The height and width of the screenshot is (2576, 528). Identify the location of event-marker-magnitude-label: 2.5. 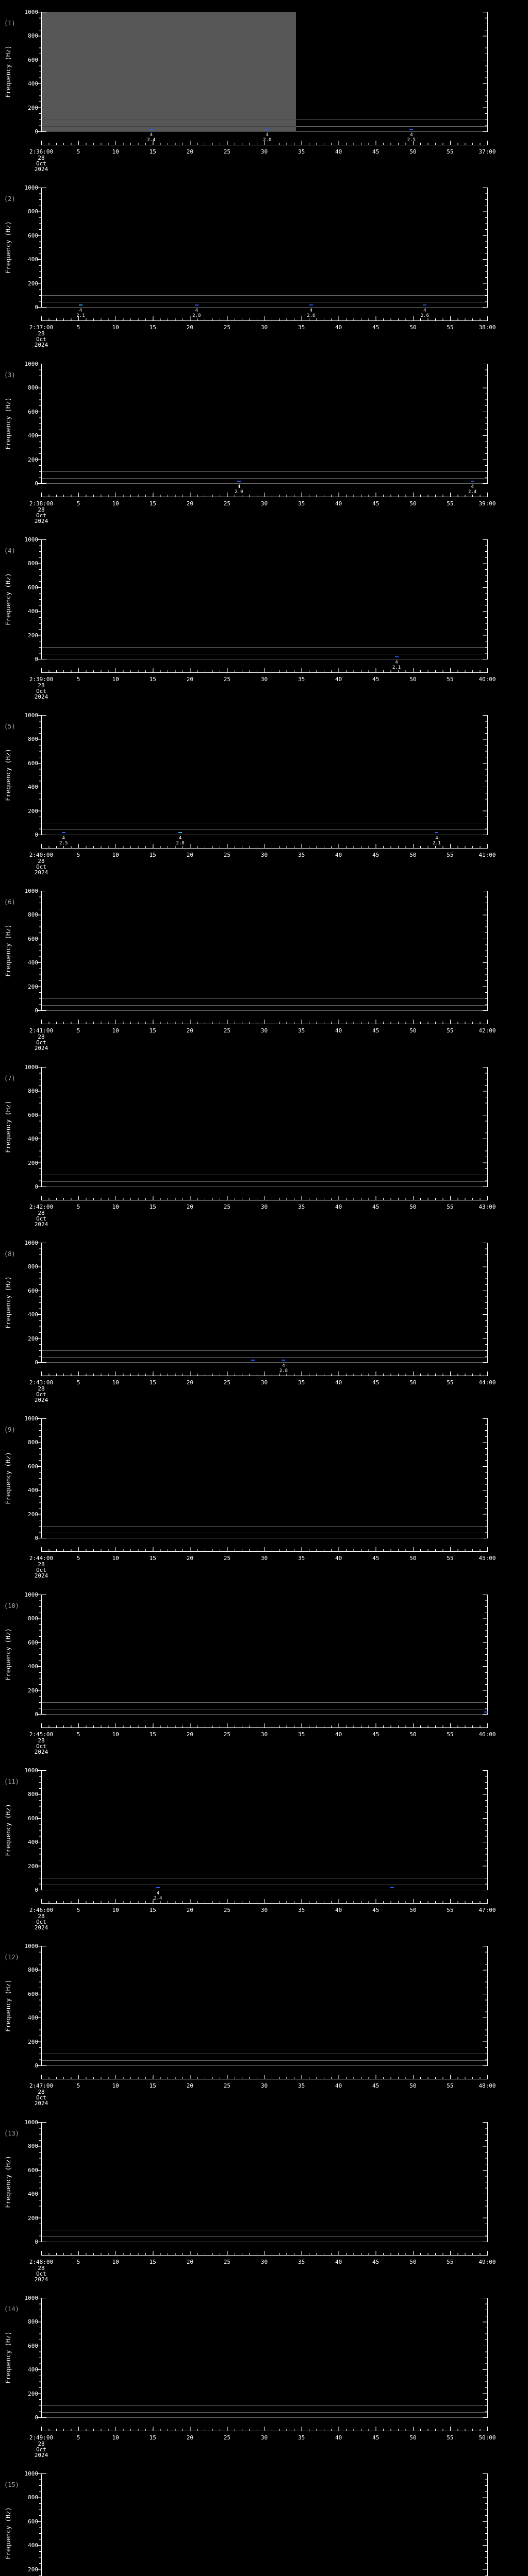
(63, 843).